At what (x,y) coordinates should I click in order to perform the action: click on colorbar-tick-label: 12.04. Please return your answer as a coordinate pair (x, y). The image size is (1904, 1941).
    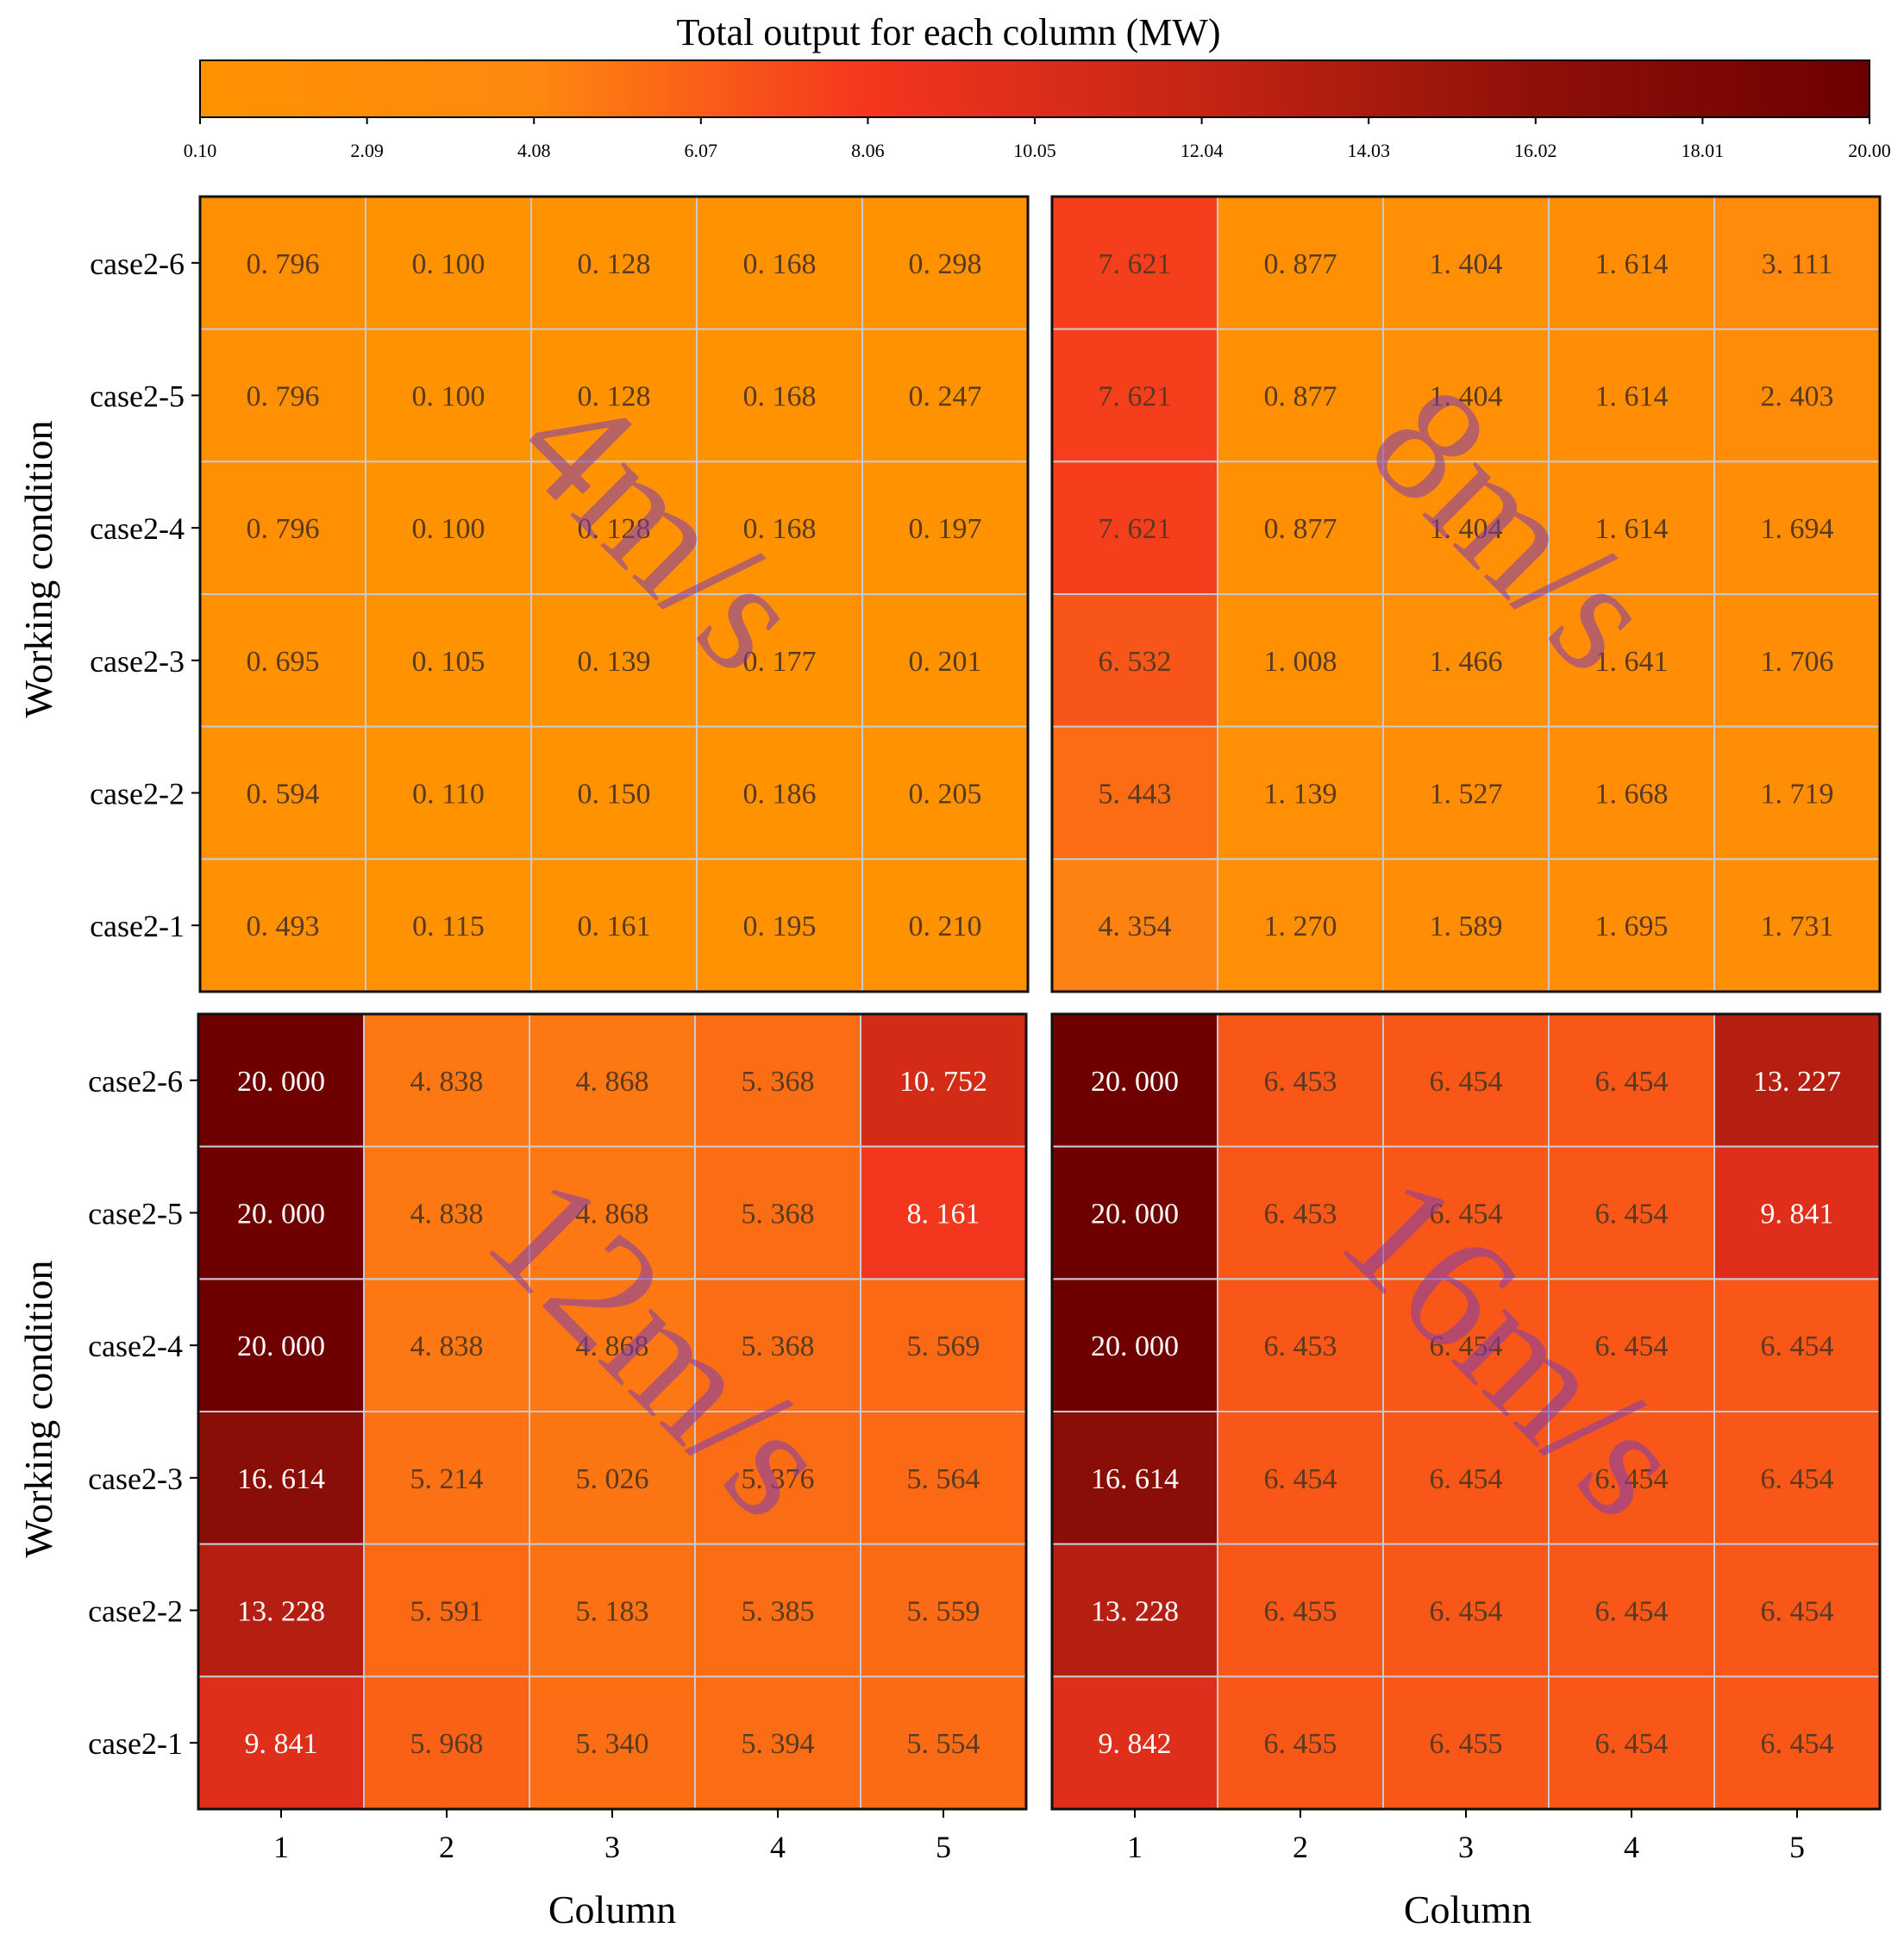
    Looking at the image, I should click on (1203, 150).